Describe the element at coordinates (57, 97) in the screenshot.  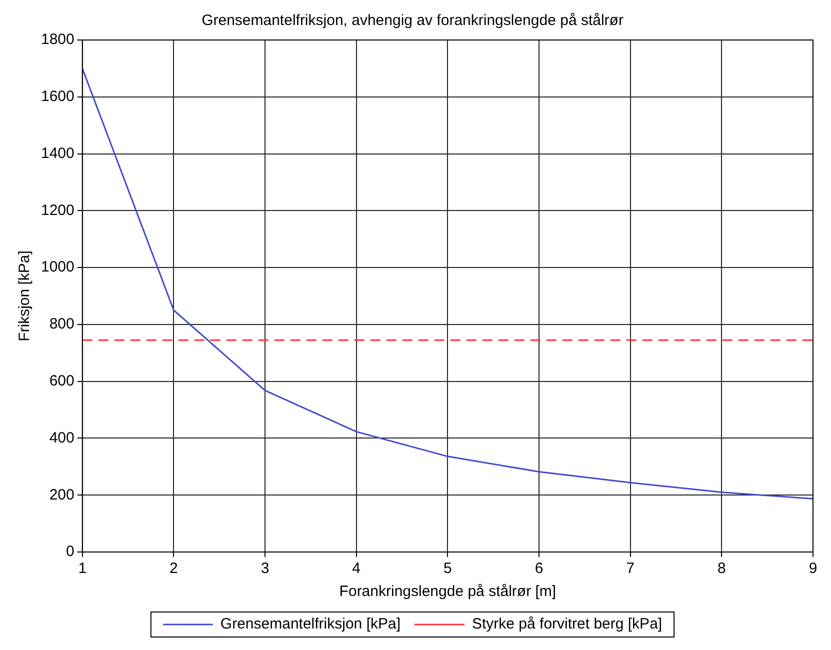
I see `y-tick-label: 1600` at that location.